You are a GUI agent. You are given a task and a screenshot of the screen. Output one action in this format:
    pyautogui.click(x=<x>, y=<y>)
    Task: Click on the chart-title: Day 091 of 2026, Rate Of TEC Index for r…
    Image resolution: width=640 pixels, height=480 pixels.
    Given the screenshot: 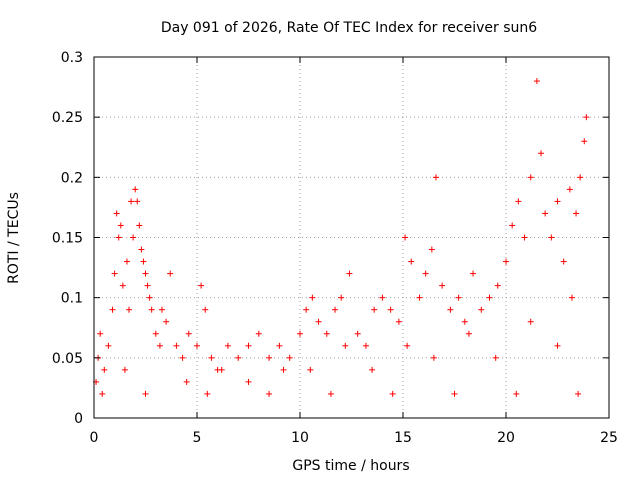 What is the action you would take?
    pyautogui.click(x=349, y=28)
    